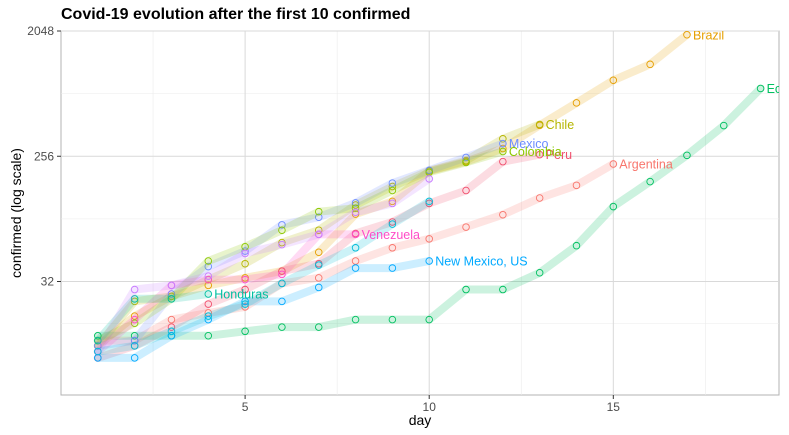 The image size is (789, 435). Describe the element at coordinates (430, 407) in the screenshot. I see `x-tick-label: 10` at that location.